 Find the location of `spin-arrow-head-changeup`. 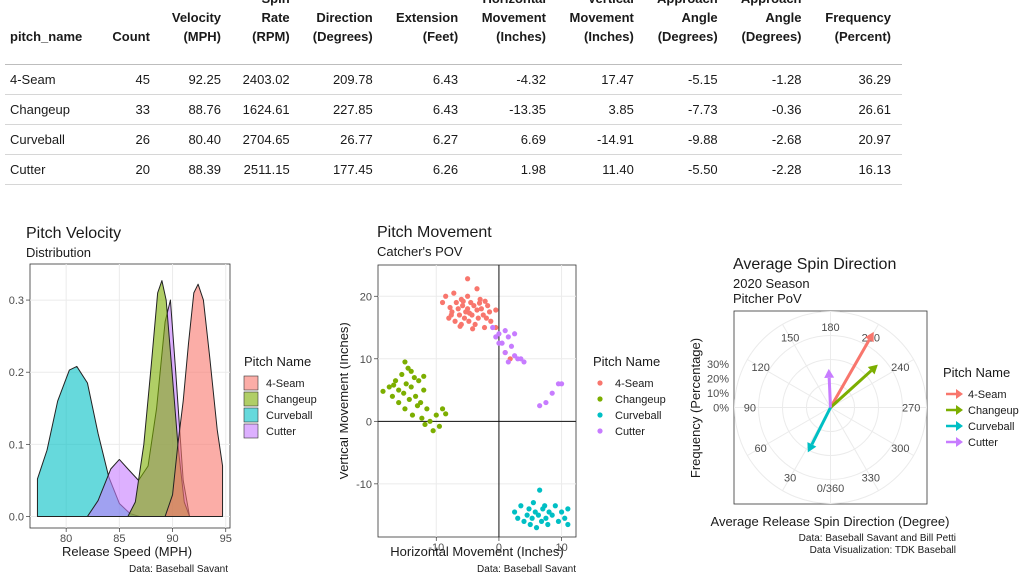

spin-arrow-head-changeup is located at coordinates (872, 369).